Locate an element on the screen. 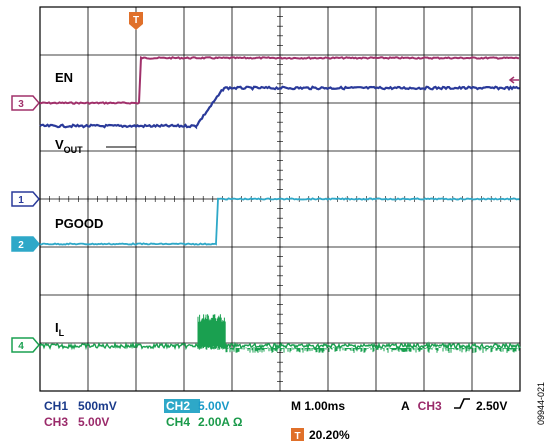 The width and height of the screenshot is (548, 445). ch3-readout: CH3 5.00V is located at coordinates (76, 422).